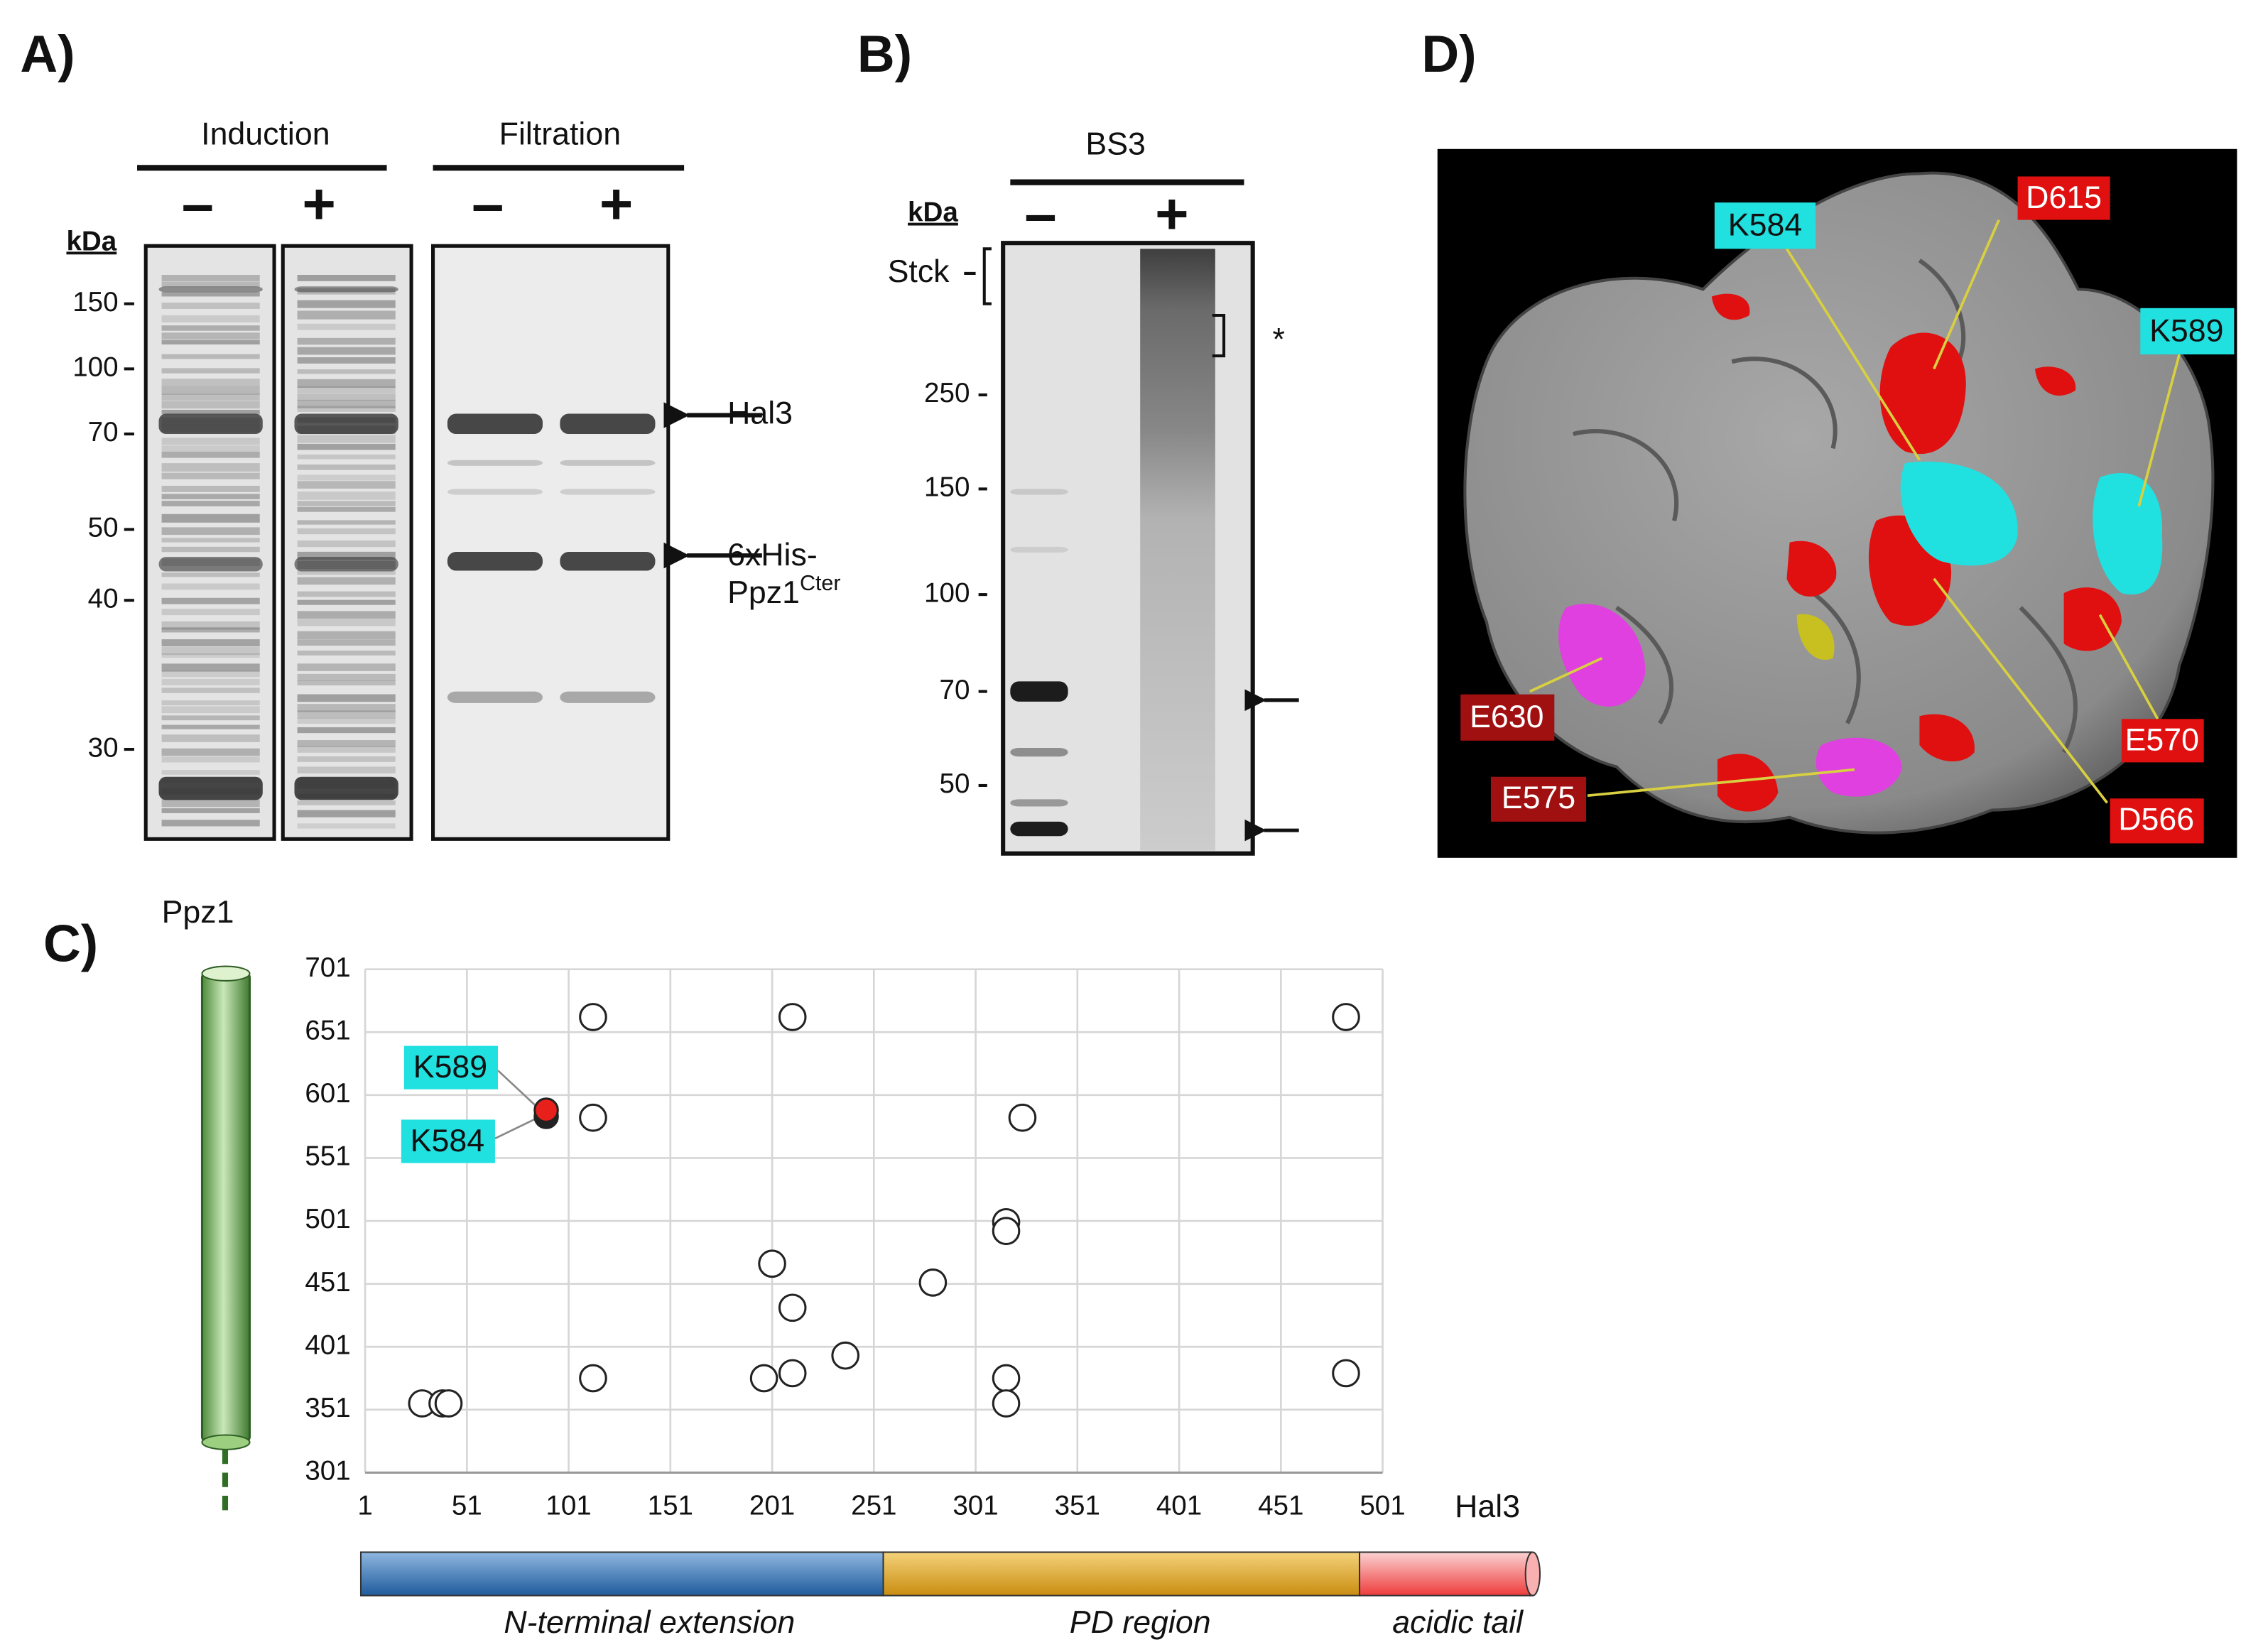 The width and height of the screenshot is (2263, 1652). What do you see at coordinates (327, 1282) in the screenshot?
I see `y-tick-label: 451` at bounding box center [327, 1282].